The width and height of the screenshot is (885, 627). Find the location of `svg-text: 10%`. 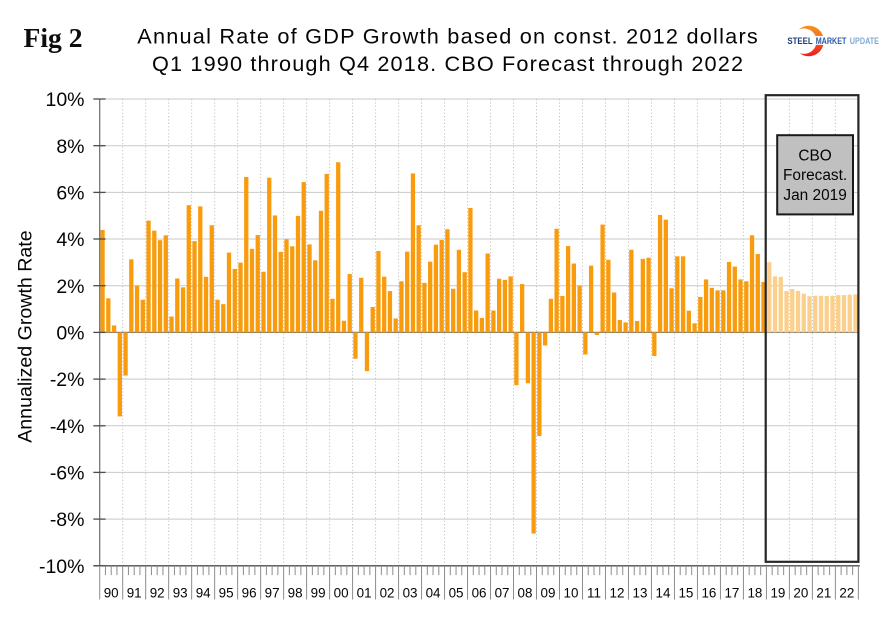

svg-text: 10% is located at coordinates (64, 100).